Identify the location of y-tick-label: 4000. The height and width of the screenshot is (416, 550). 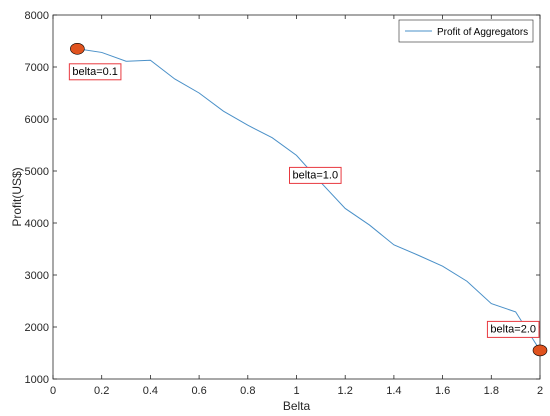
(37, 224).